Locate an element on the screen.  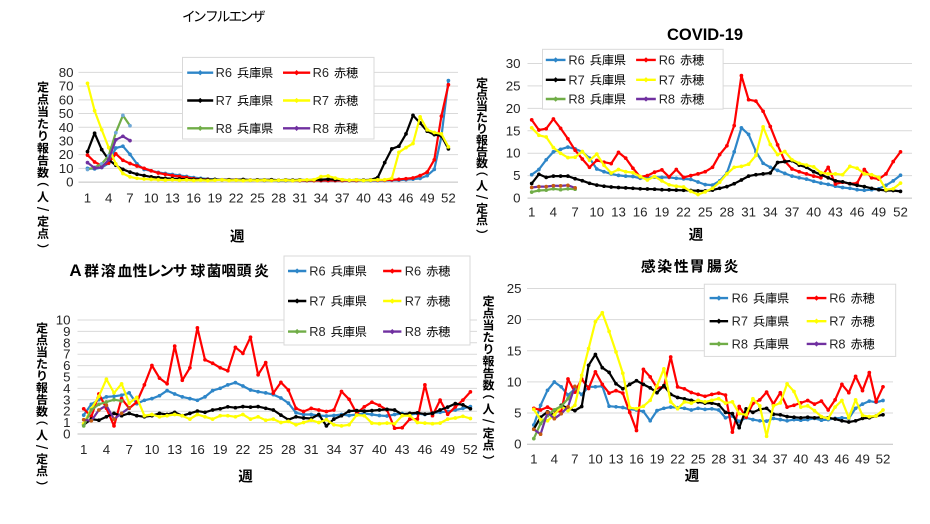
svg-text: A is located at coordinates (75, 270).